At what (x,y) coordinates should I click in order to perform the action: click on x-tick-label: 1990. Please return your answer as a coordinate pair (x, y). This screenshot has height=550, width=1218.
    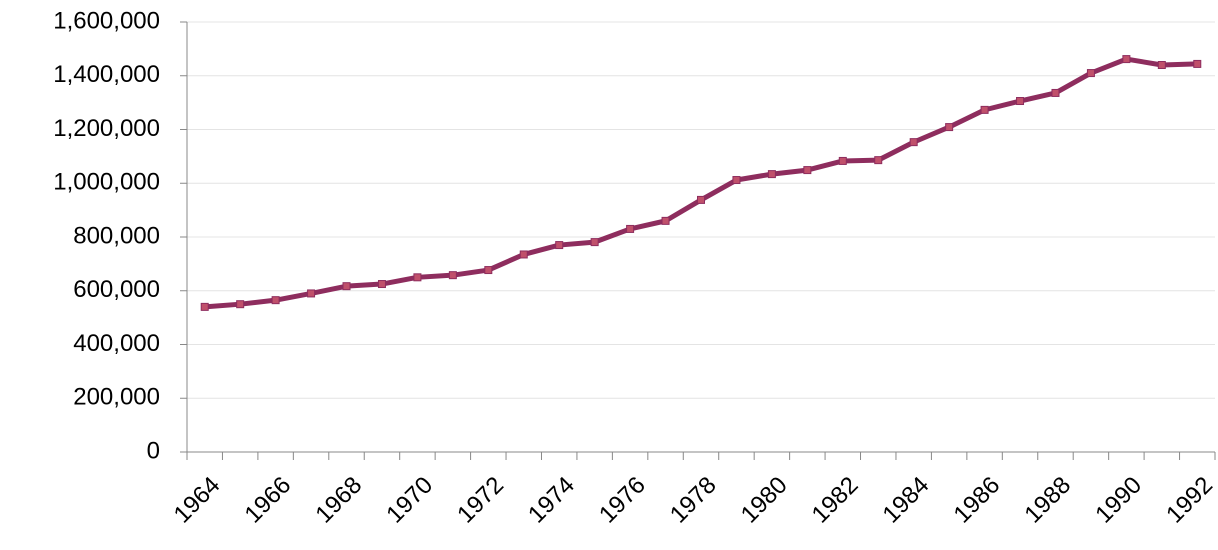
    Looking at the image, I should click on (1118, 500).